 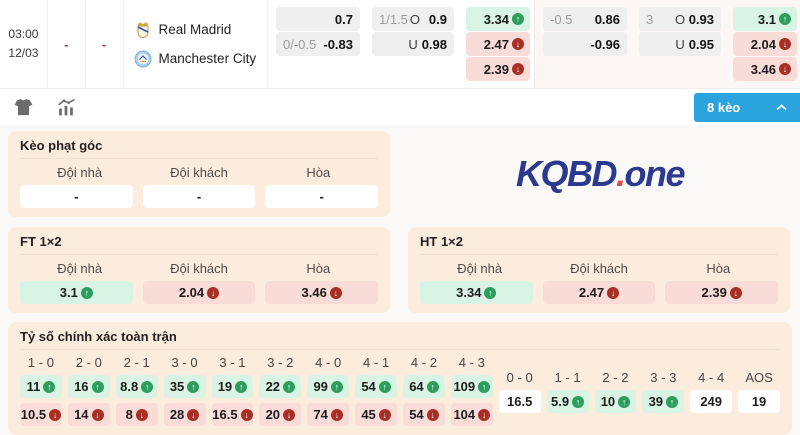 I want to click on handicap-odds-cell: 0.7, so click(x=318, y=19).